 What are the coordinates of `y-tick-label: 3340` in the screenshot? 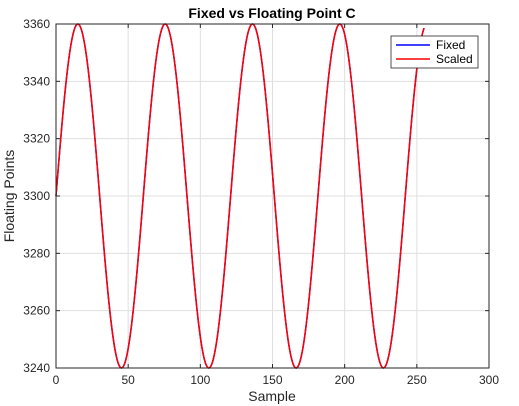 It's located at (36, 81).